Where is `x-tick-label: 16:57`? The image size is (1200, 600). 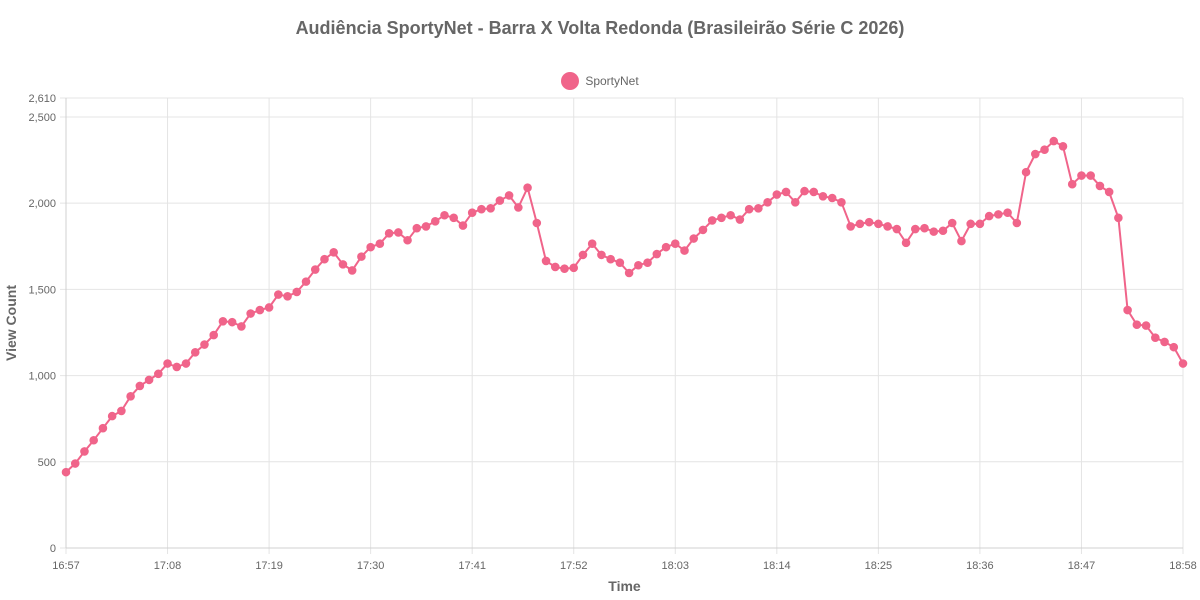
x-tick-label: 16:57 is located at coordinates (66, 566).